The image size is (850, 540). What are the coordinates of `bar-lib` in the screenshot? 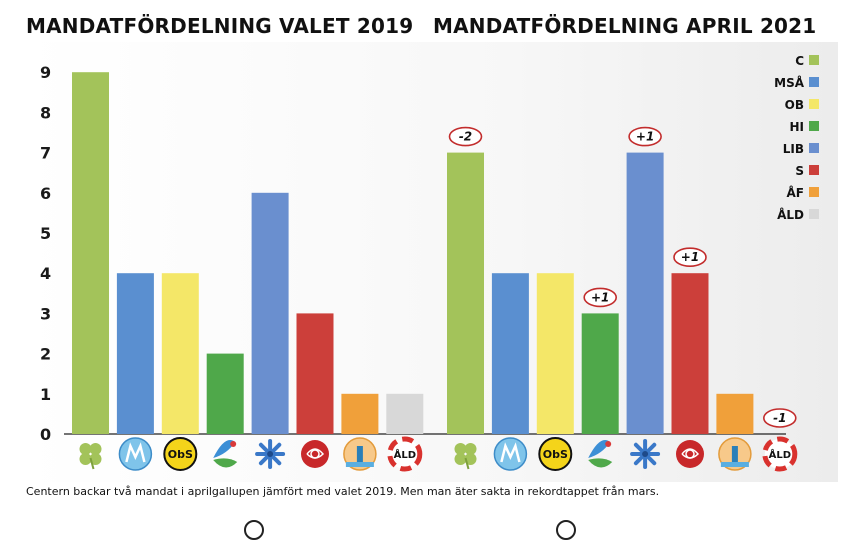 It's located at (270, 313).